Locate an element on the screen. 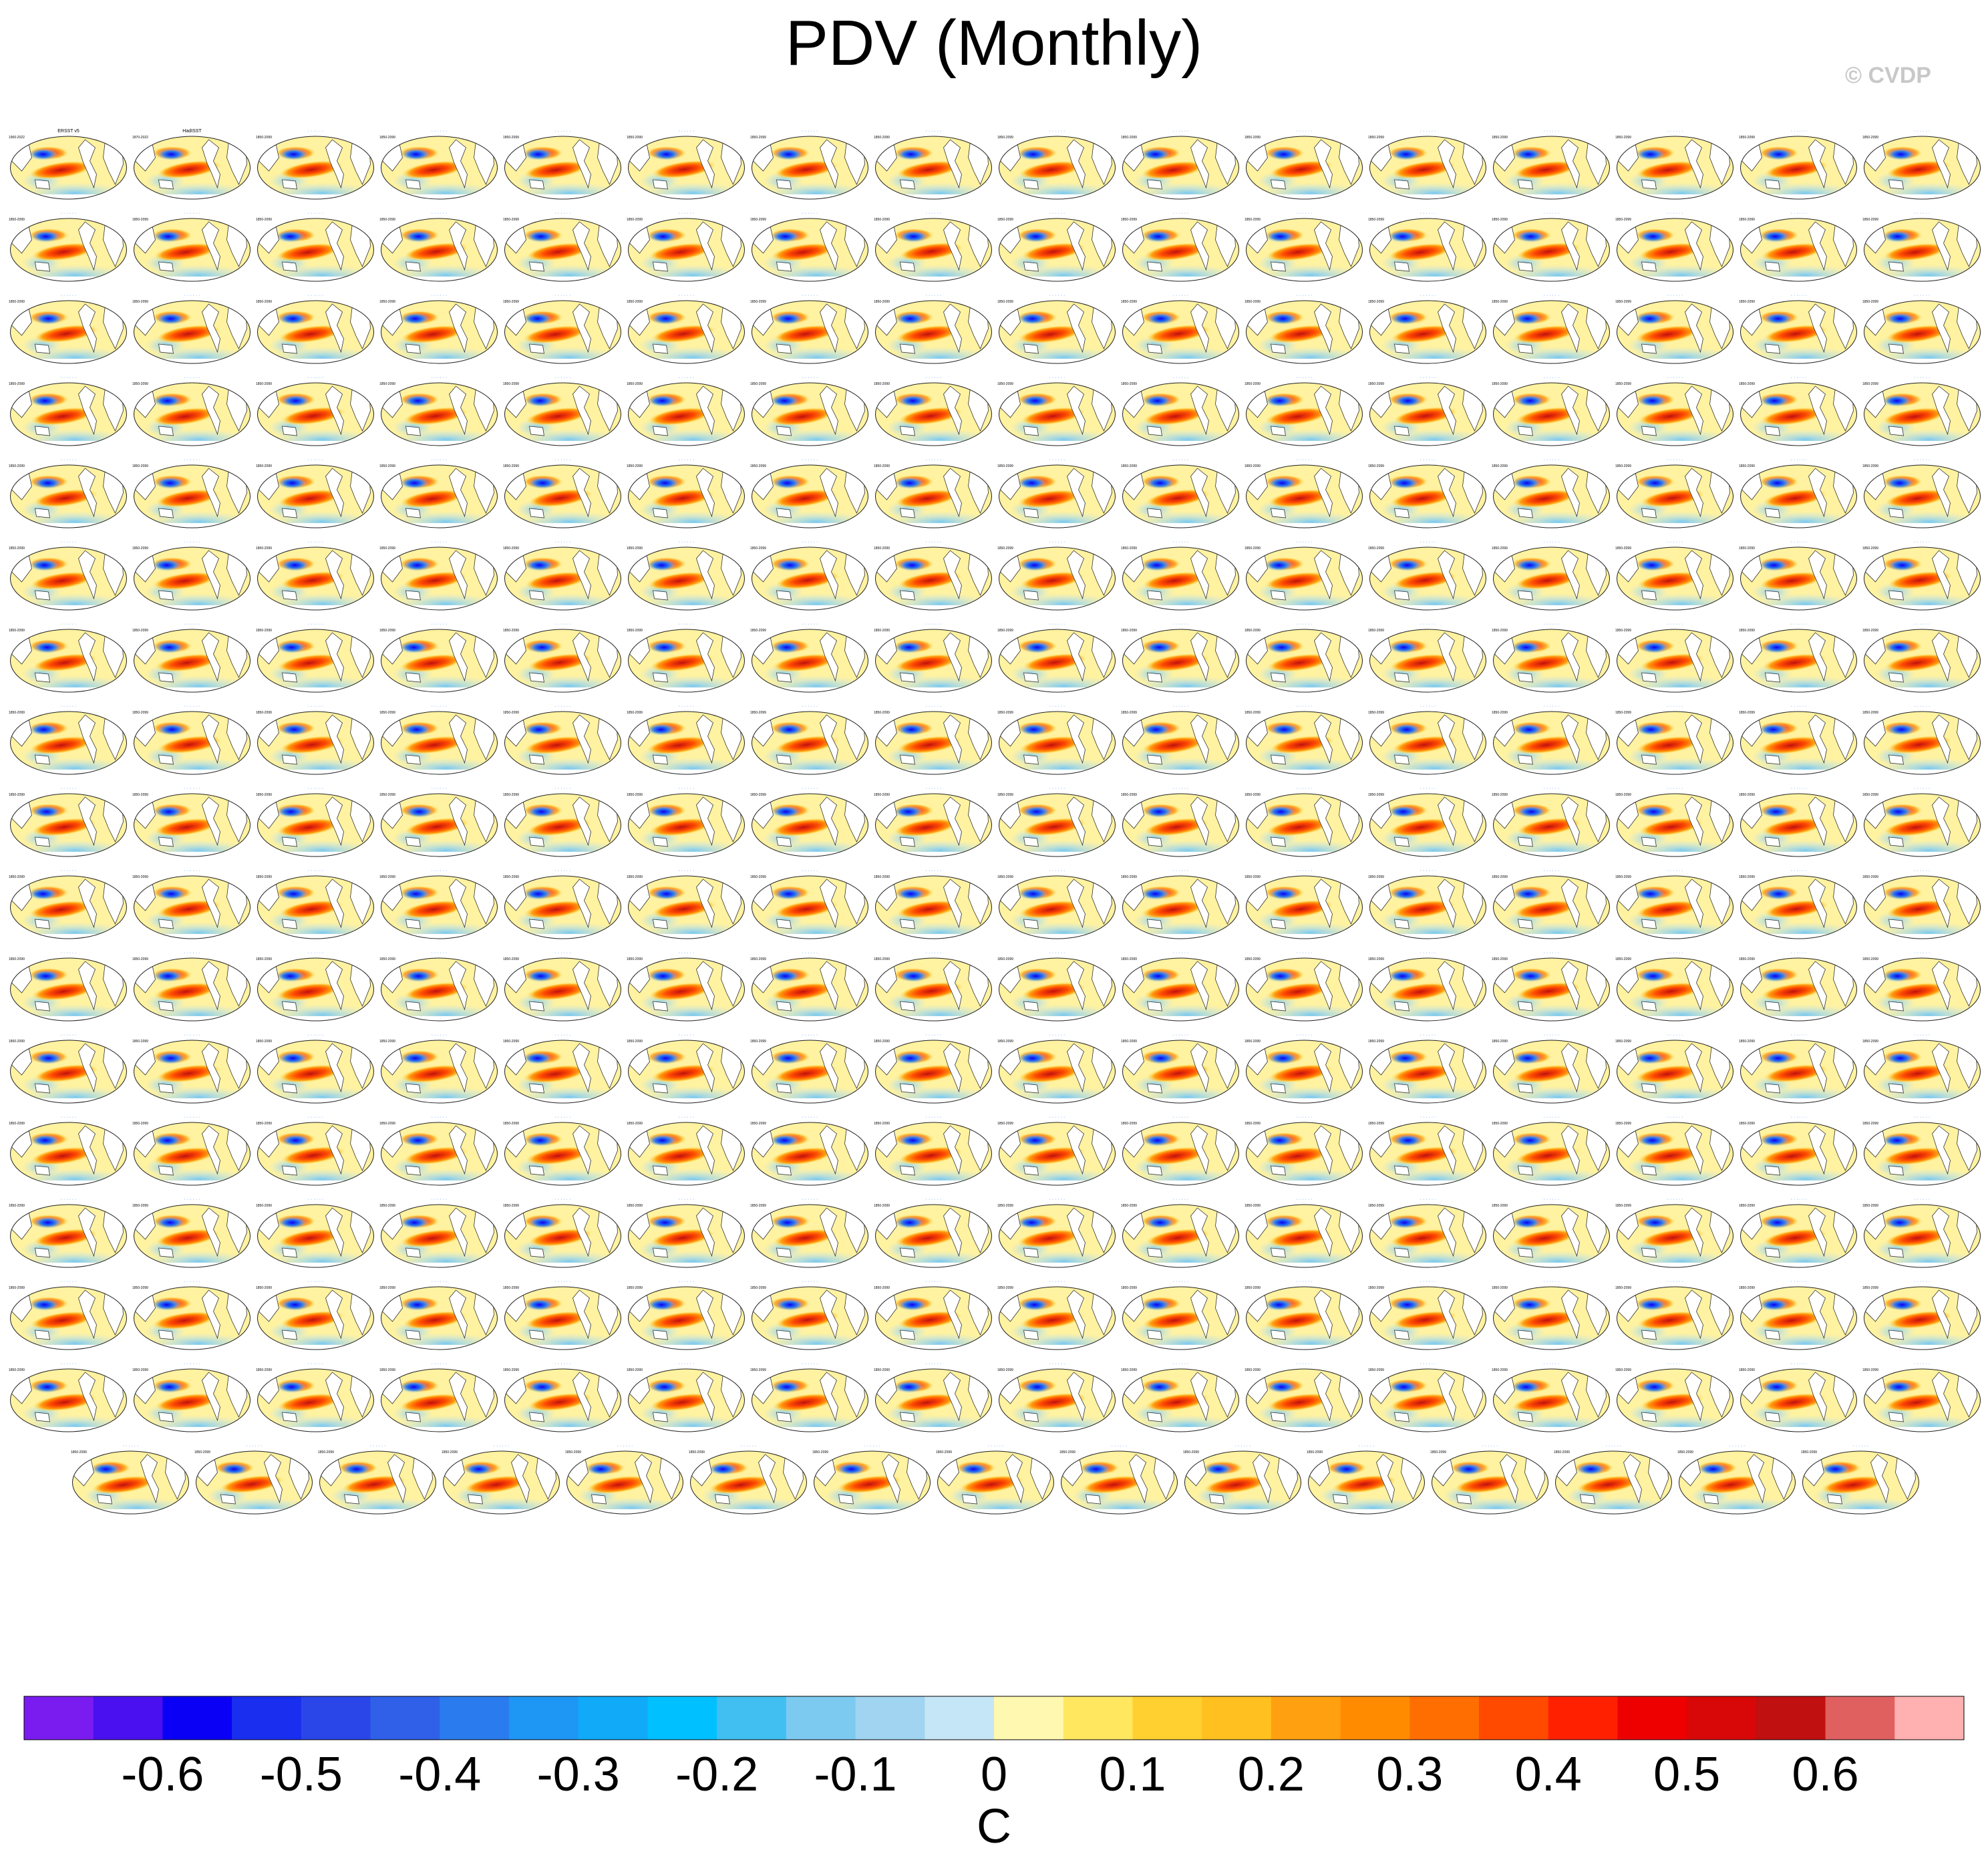 This screenshot has height=1864, width=1988. colorbar-tick-label: -0.1 is located at coordinates (855, 1774).